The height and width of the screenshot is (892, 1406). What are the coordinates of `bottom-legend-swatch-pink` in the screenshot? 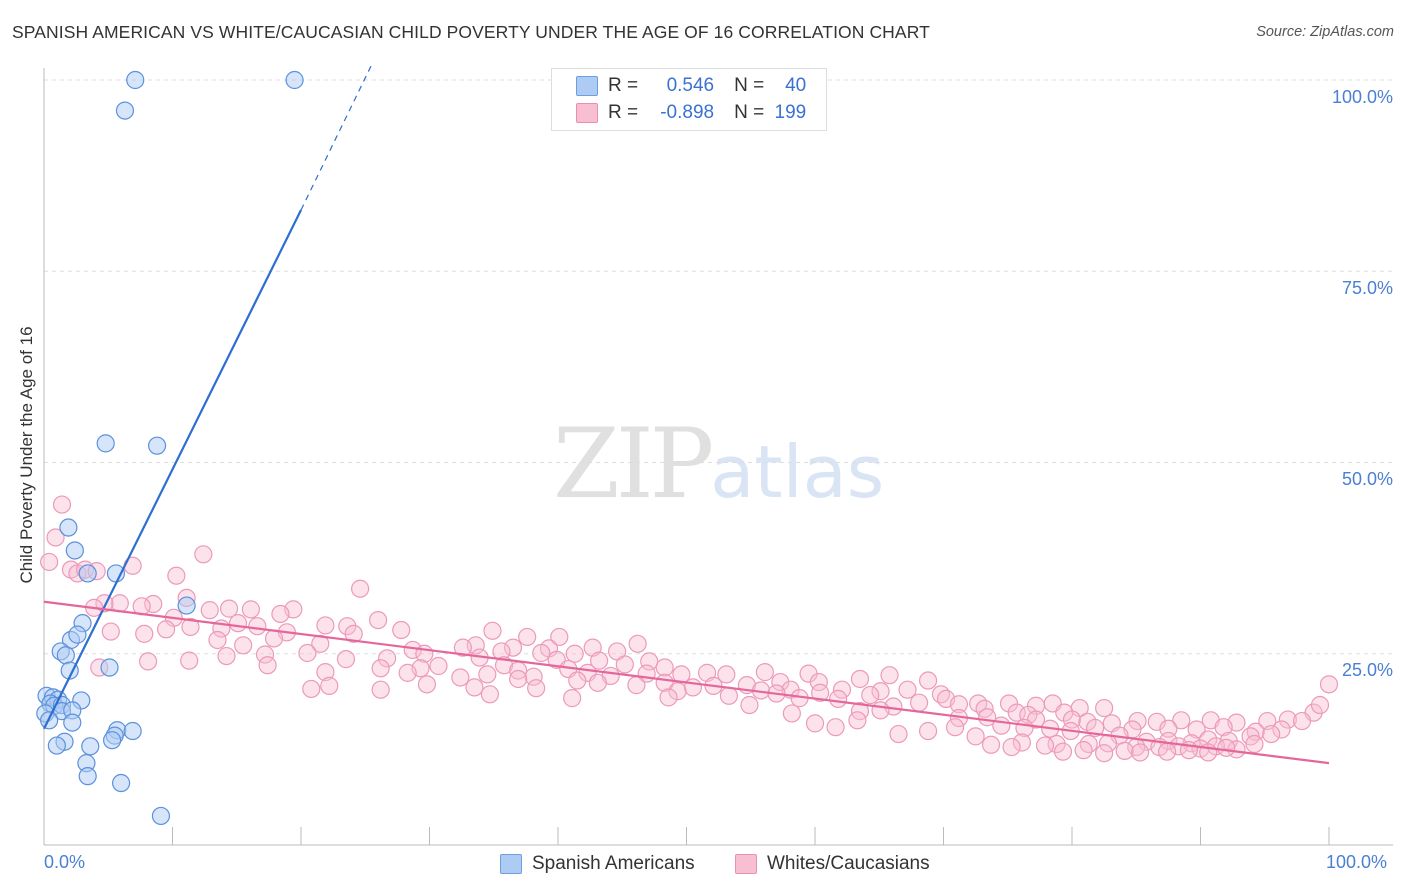 It's located at (746, 864).